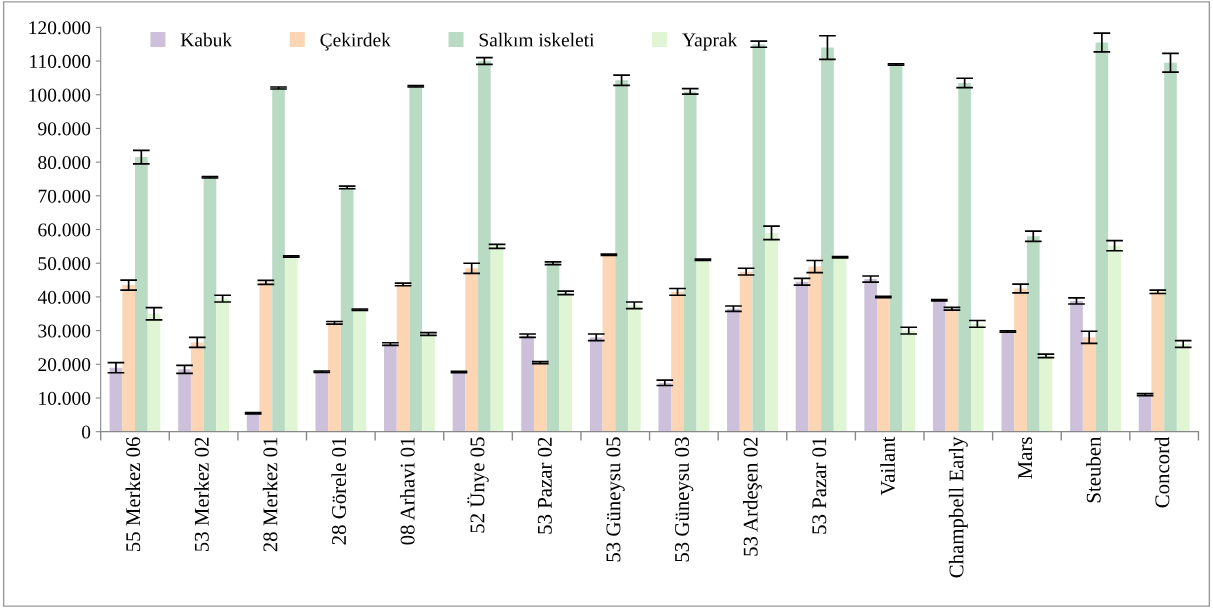  I want to click on y-tick-label: 100.000, so click(60, 95).